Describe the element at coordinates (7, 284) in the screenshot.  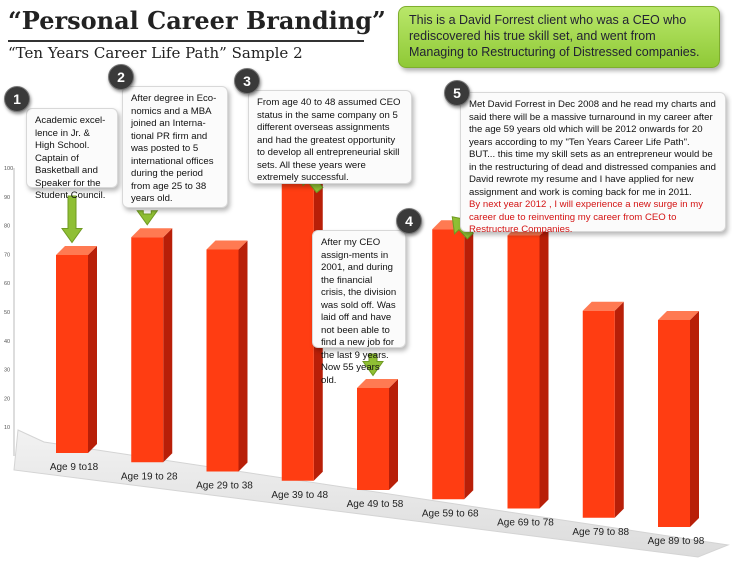
I see `y-tick-label: 60` at that location.